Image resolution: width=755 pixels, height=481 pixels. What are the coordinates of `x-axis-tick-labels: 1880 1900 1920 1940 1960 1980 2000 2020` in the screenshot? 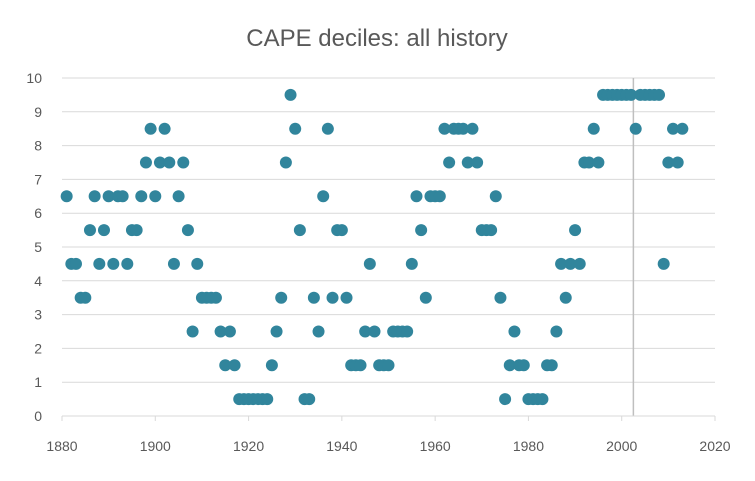 It's located at (388, 446).